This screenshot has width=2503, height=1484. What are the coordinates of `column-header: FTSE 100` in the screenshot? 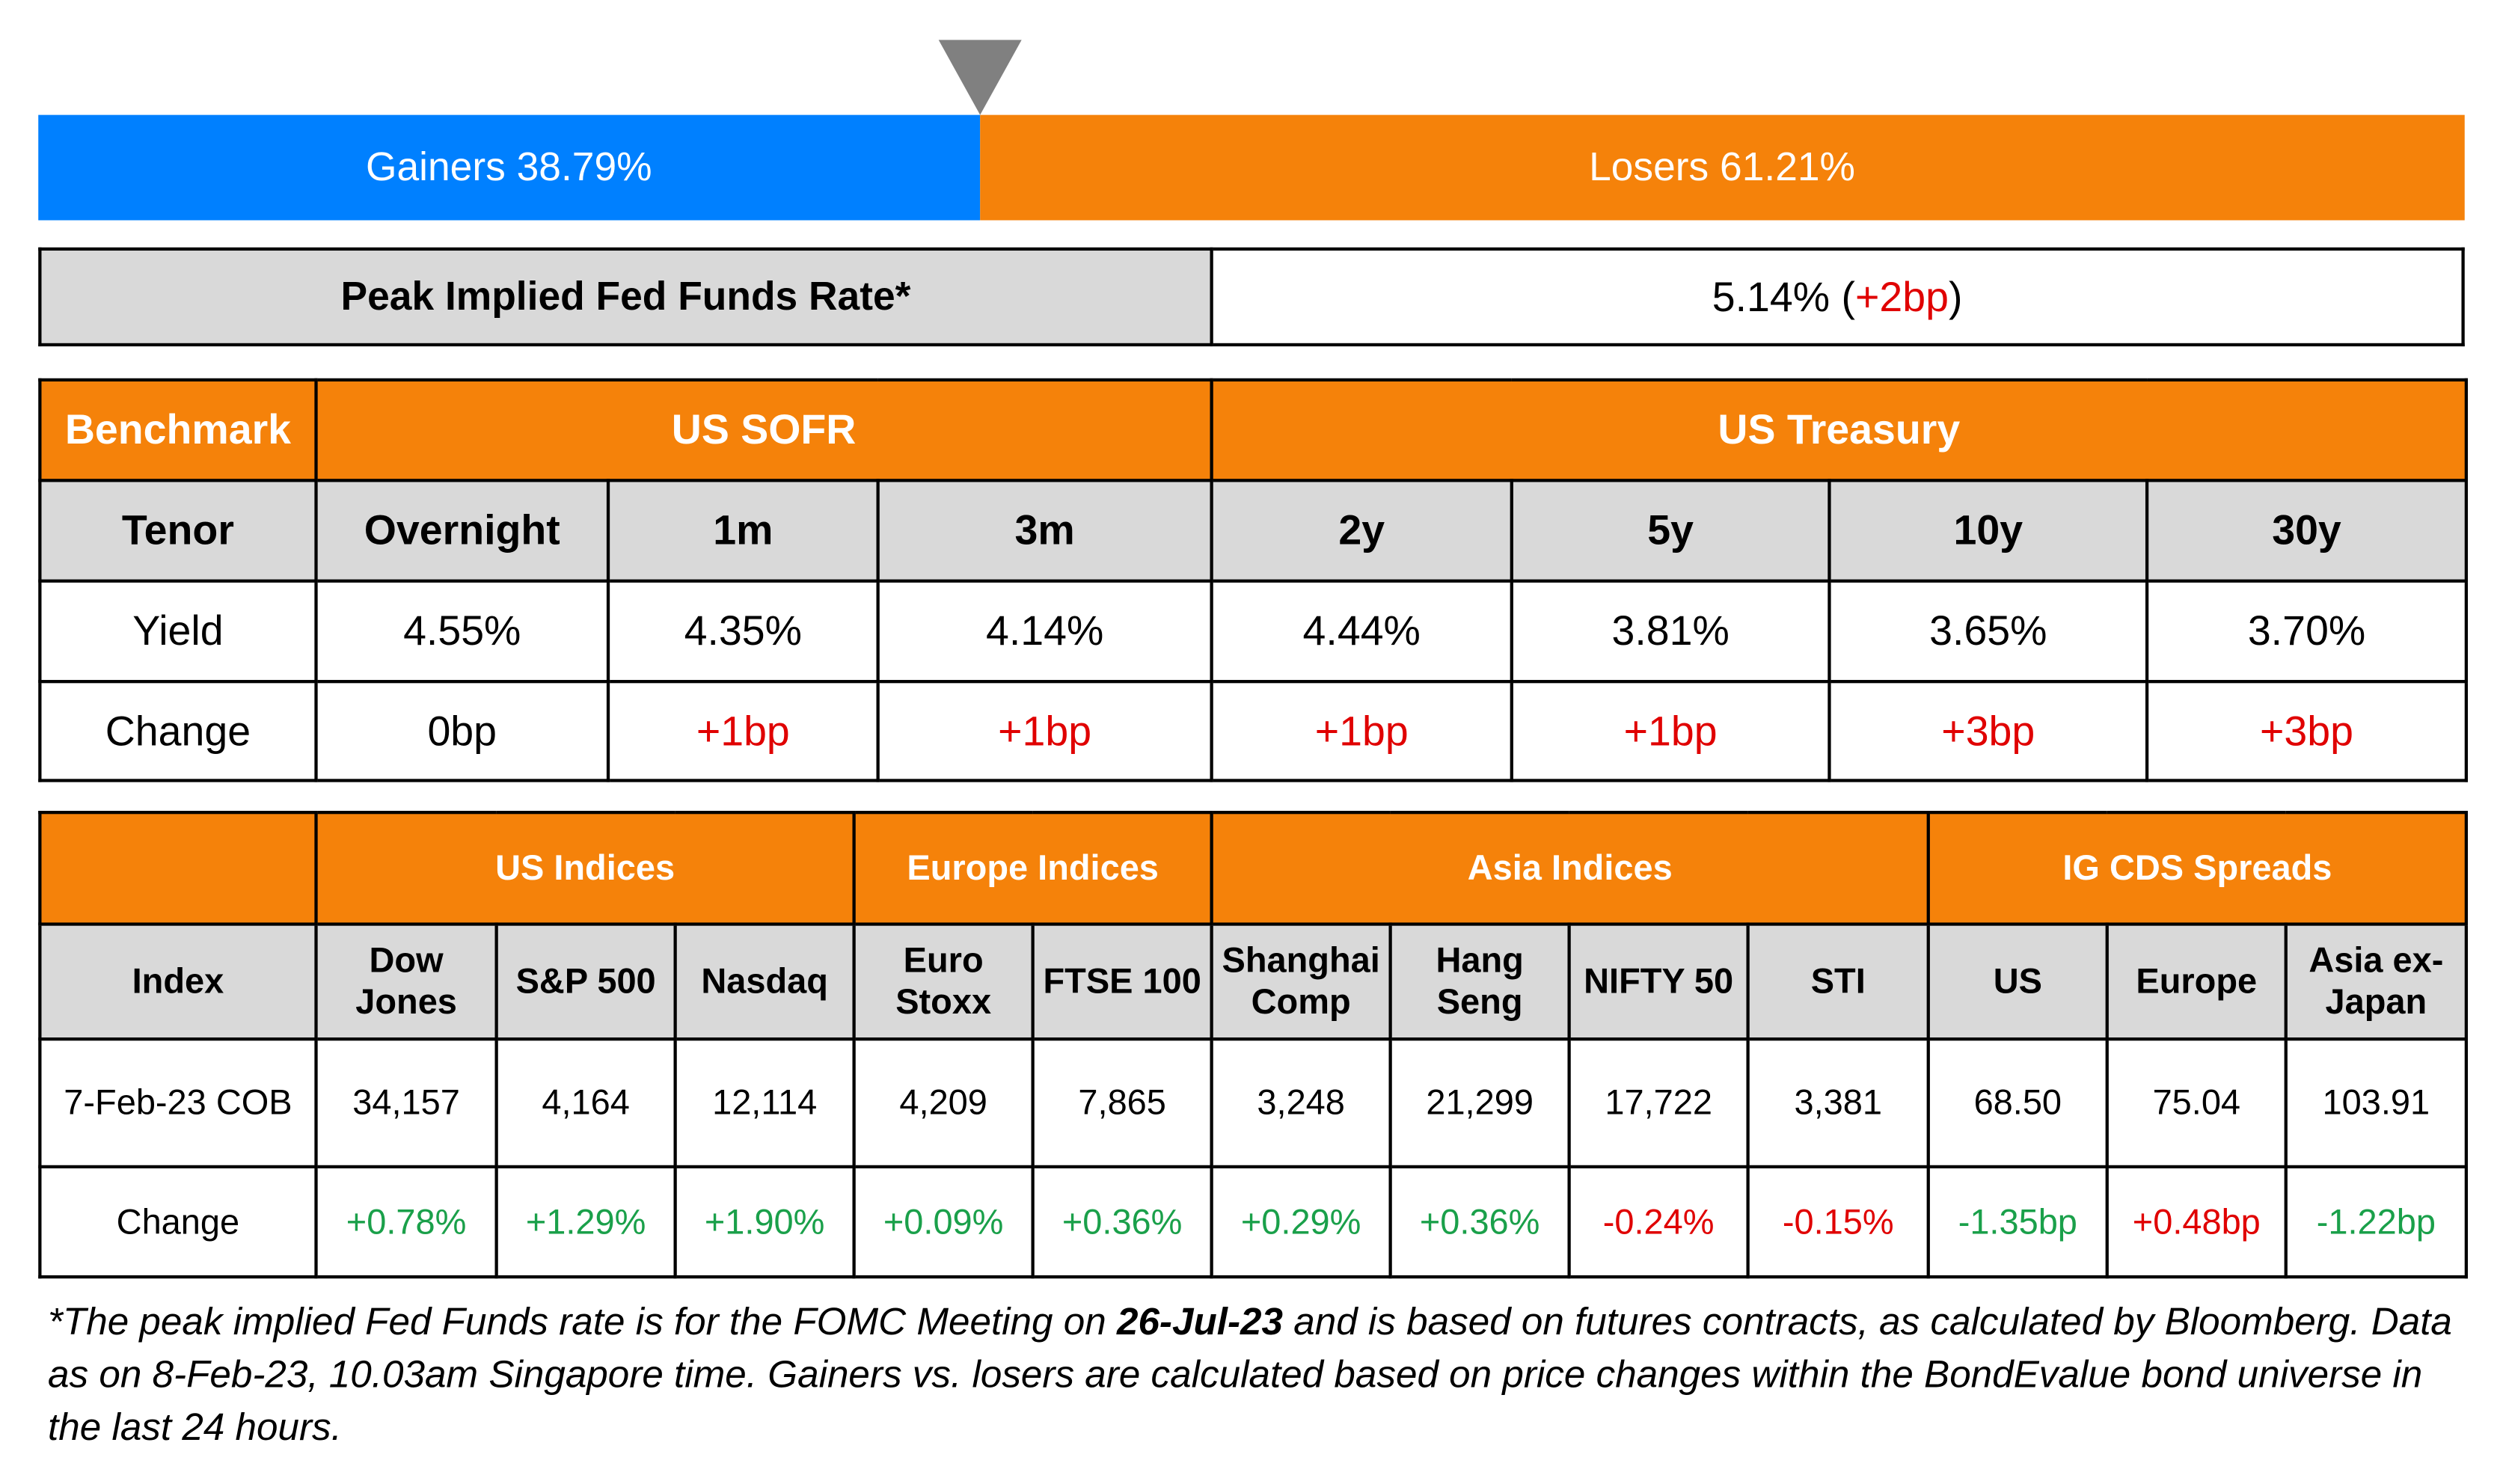 It's located at (1122, 981).